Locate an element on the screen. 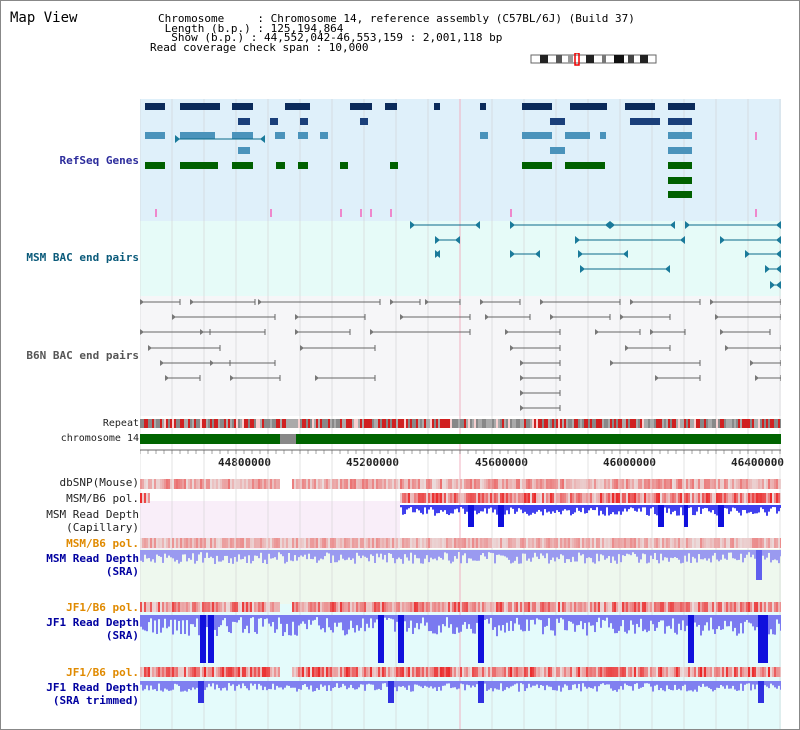 The width and height of the screenshot is (800, 730). chromosome-ideogram is located at coordinates (594, 60).